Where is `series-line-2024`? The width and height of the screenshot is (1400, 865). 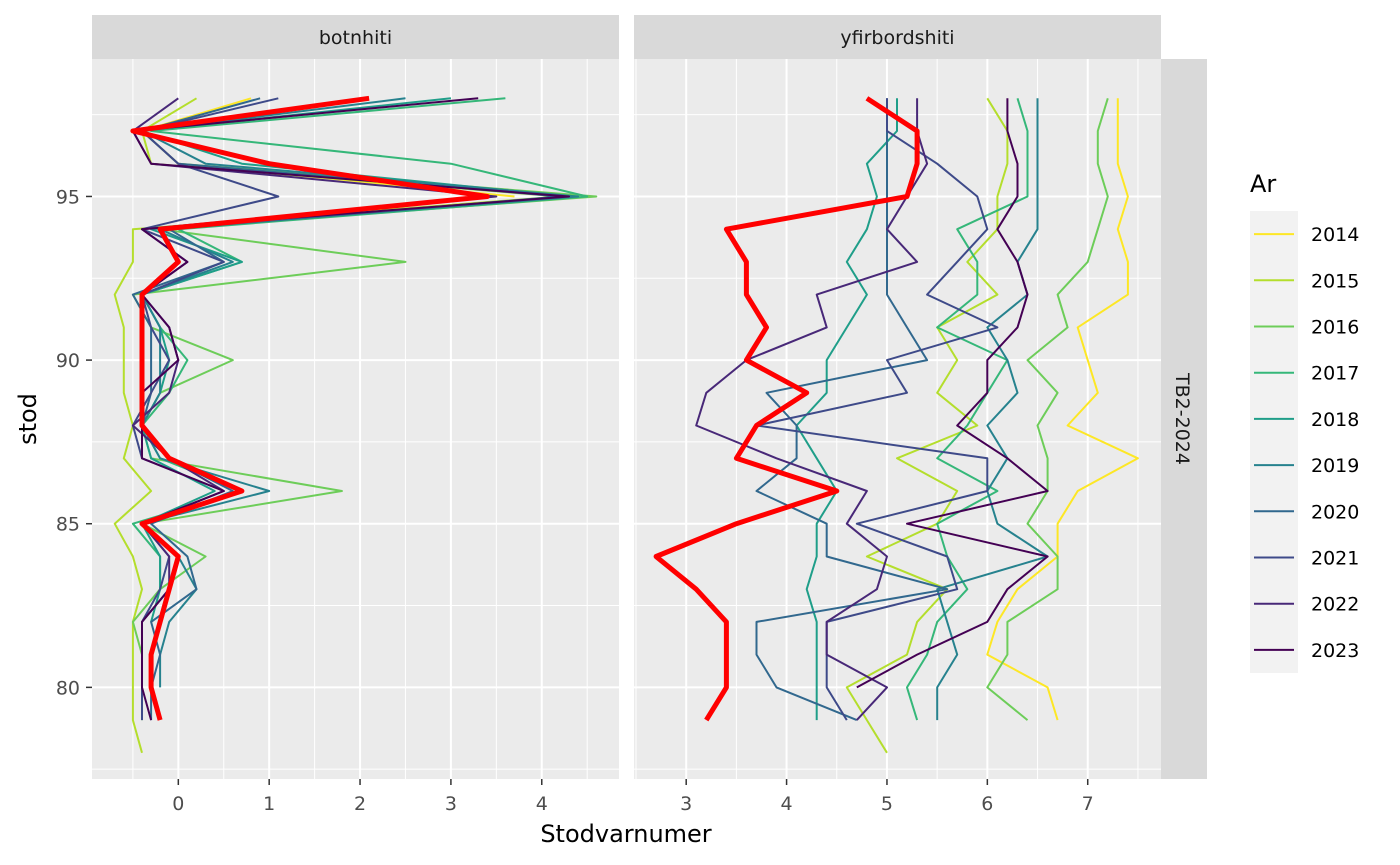
series-line-2024 is located at coordinates (786, 409).